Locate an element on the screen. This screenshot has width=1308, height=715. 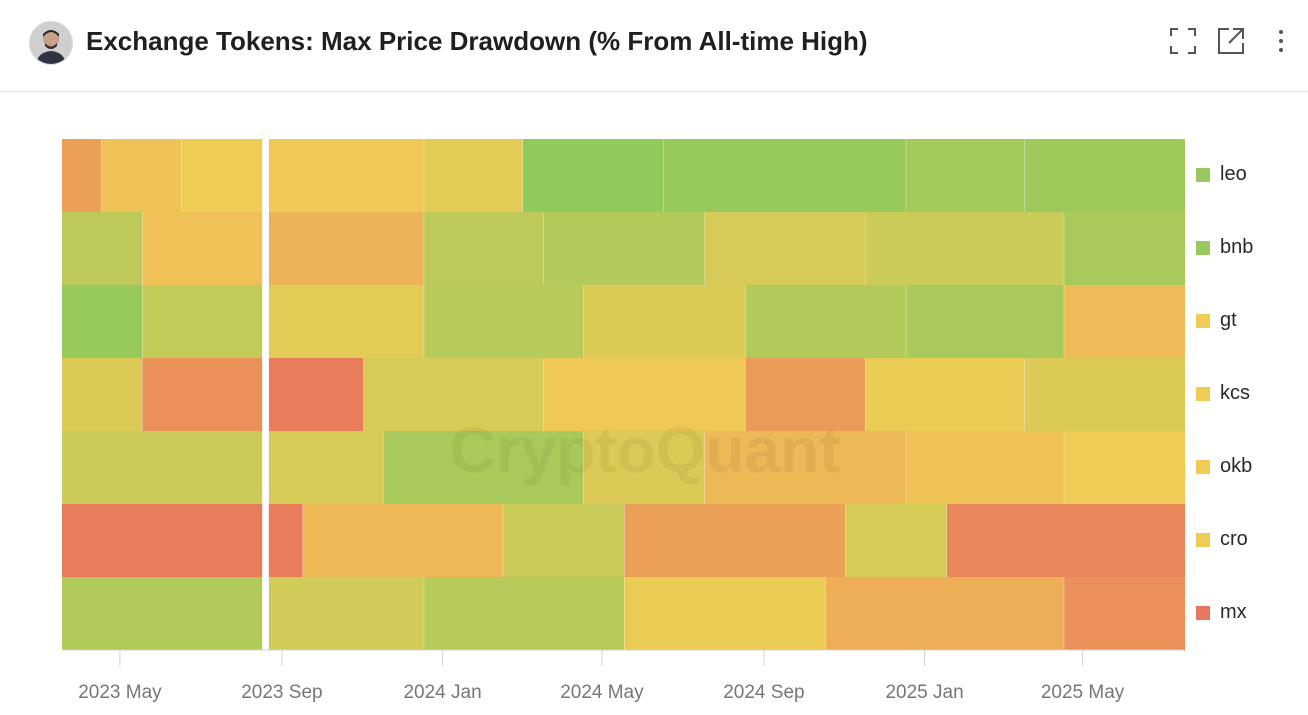
legend-label: cro is located at coordinates (1234, 539).